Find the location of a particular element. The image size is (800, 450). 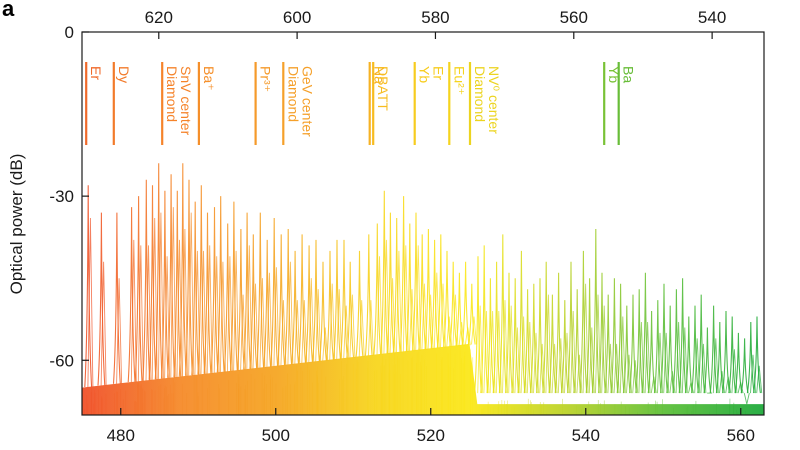

marker-label-10-0: Diamond is located at coordinates (480, 94).